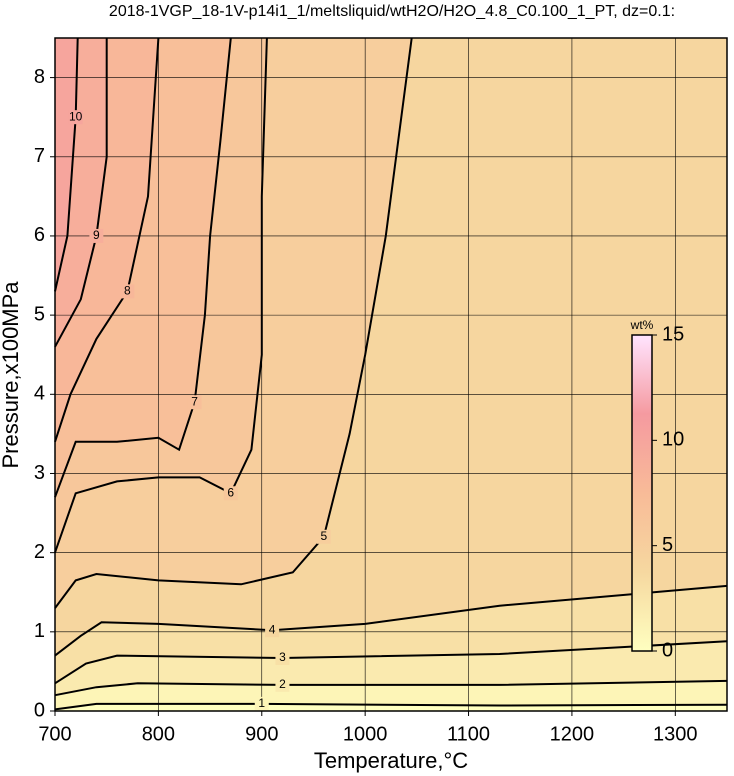  I want to click on contour-label: 1, so click(261, 703).